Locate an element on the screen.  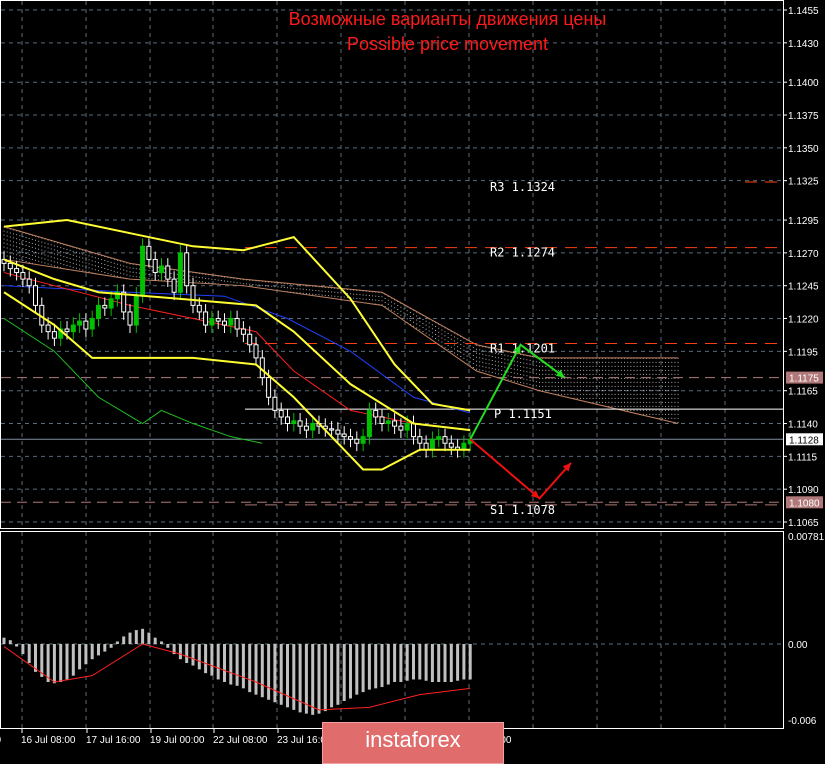
price-tick-label: 1.1140 is located at coordinates (803, 425).